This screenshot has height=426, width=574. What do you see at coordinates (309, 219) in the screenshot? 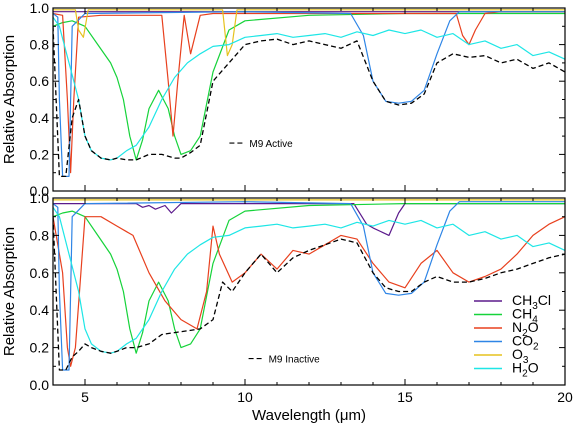
I see `series-line-ch3cl` at bounding box center [309, 219].